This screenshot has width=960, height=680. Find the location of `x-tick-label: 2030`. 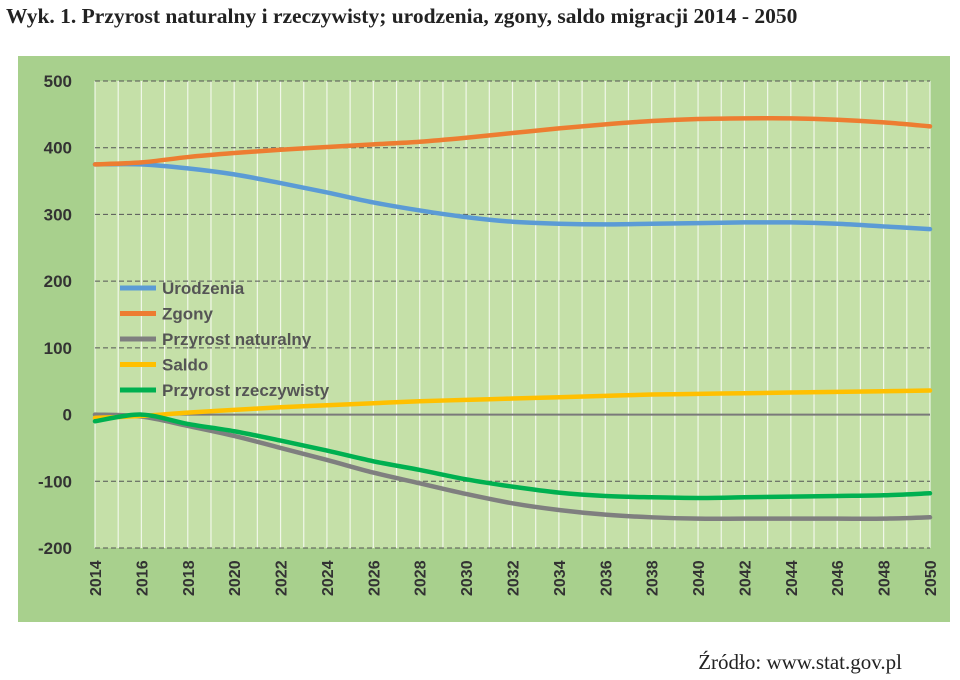

x-tick-label: 2030 is located at coordinates (467, 578).